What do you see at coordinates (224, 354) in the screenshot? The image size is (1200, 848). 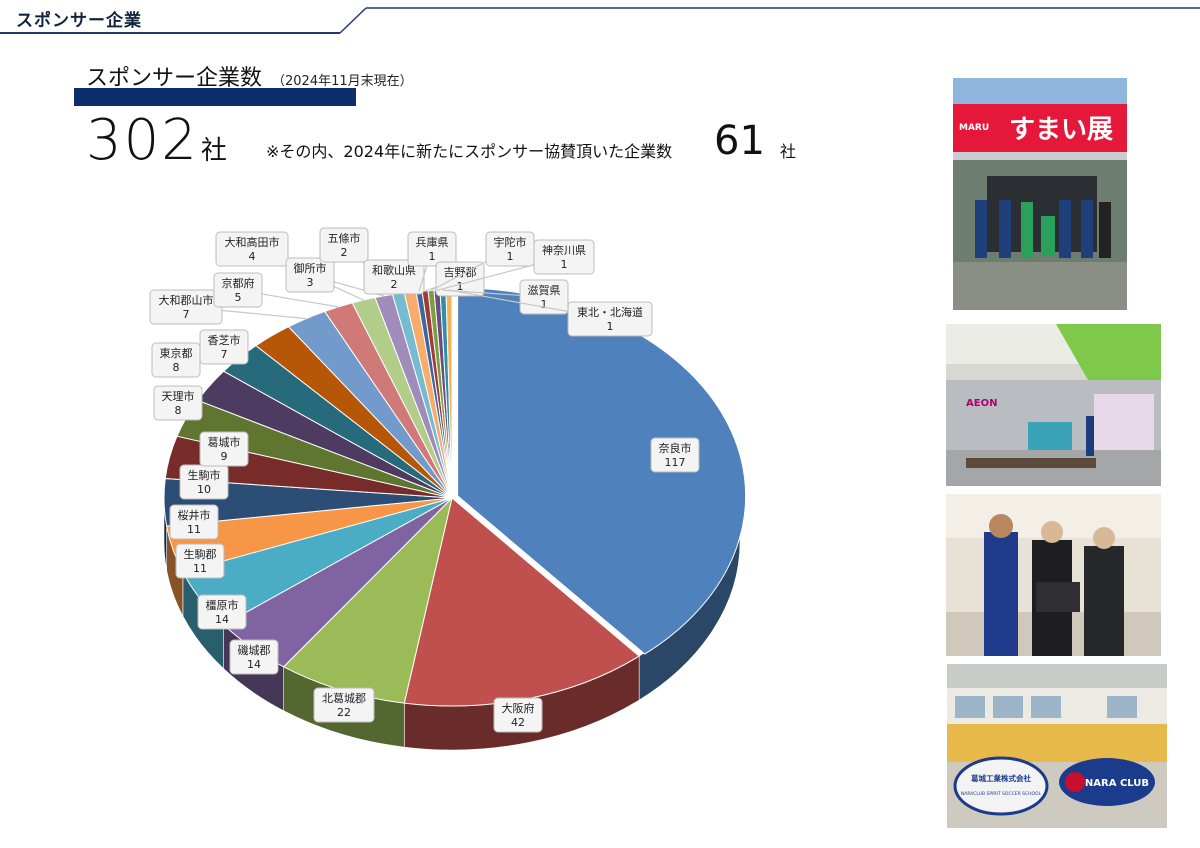 I see `label-value-香芝市: 7` at bounding box center [224, 354].